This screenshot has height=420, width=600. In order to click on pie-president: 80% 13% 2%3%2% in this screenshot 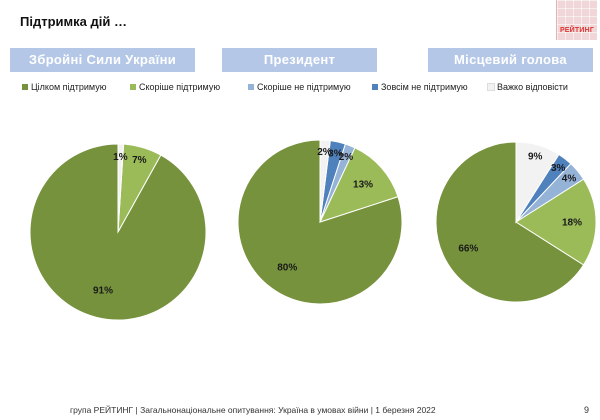, I will do `click(320, 222)`.